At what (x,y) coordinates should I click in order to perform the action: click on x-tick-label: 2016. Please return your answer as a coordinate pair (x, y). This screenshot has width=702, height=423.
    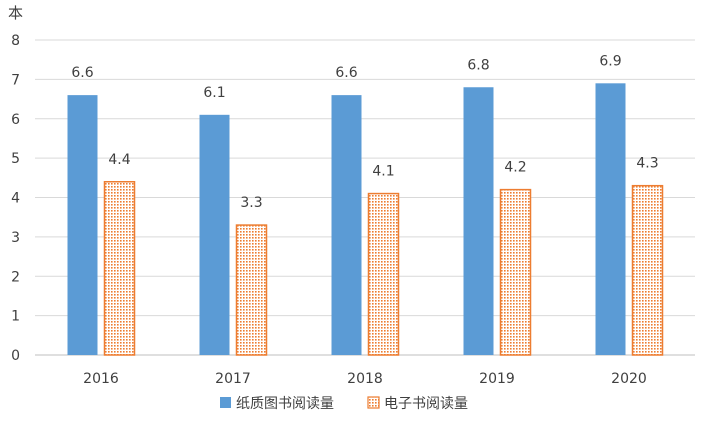
    Looking at the image, I should click on (101, 379).